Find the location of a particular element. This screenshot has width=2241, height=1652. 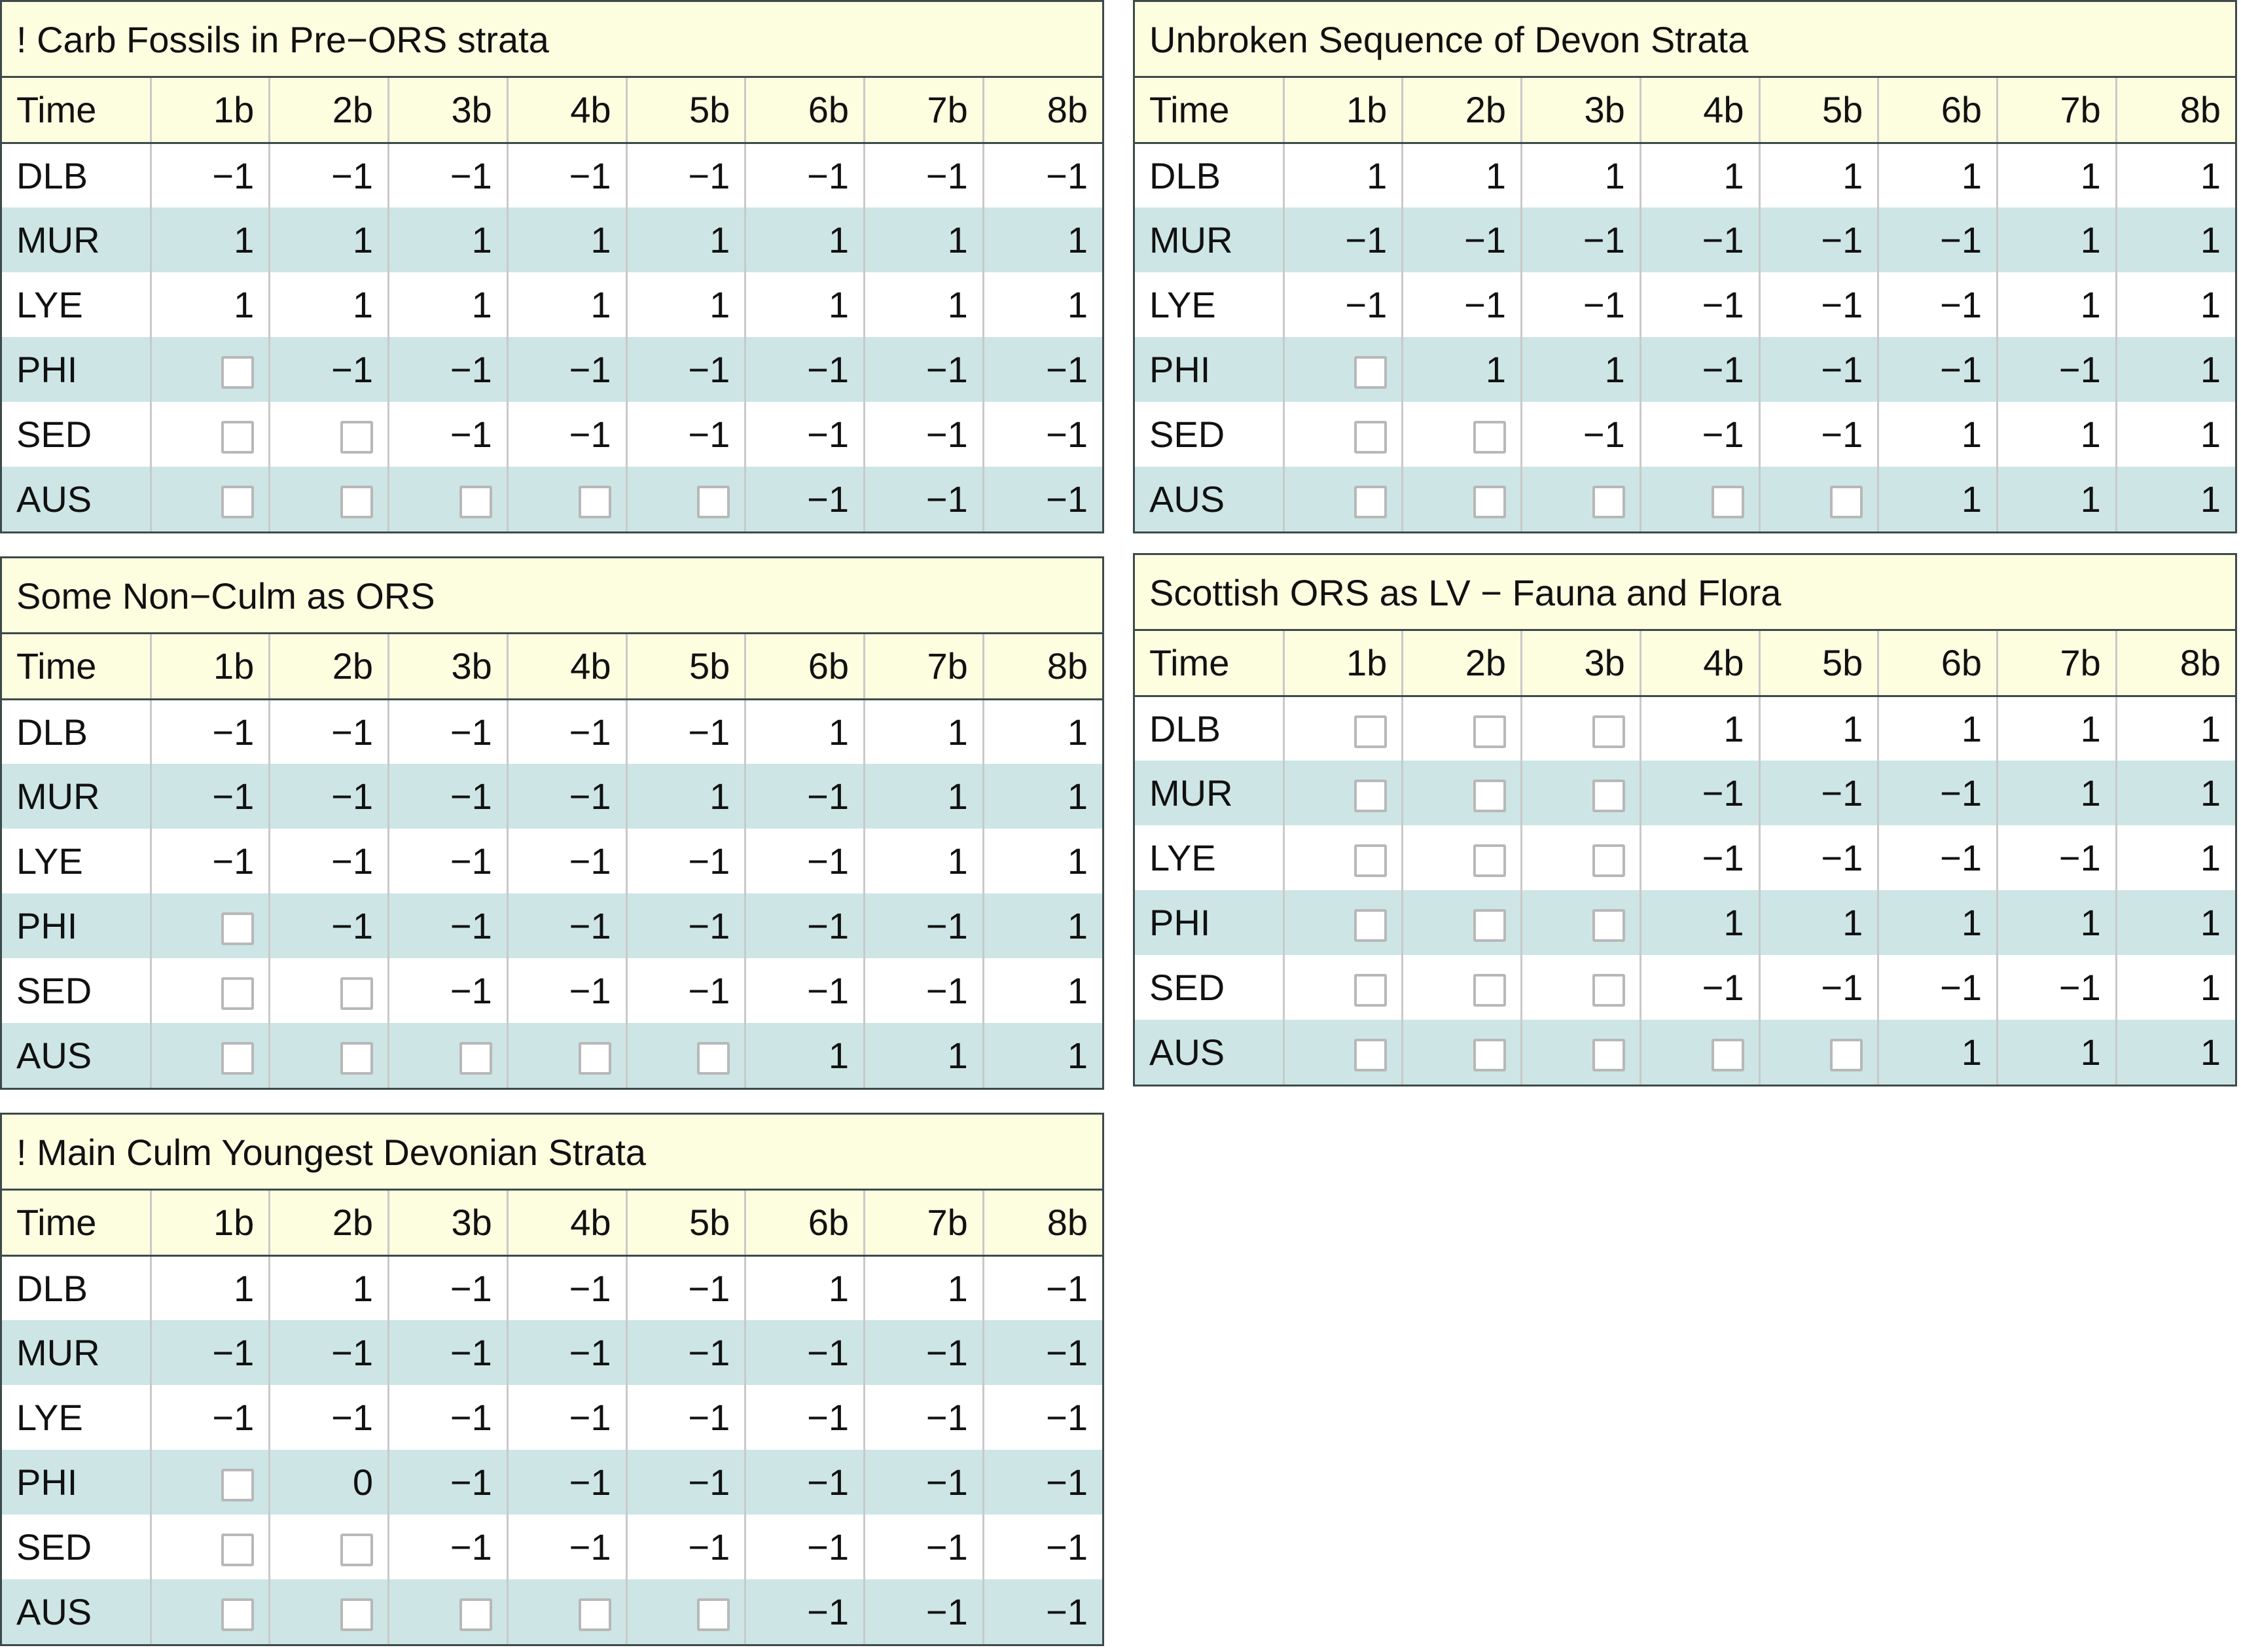

table-row: LYE 1 1 1 1 1 1 1 1 is located at coordinates (552, 304).